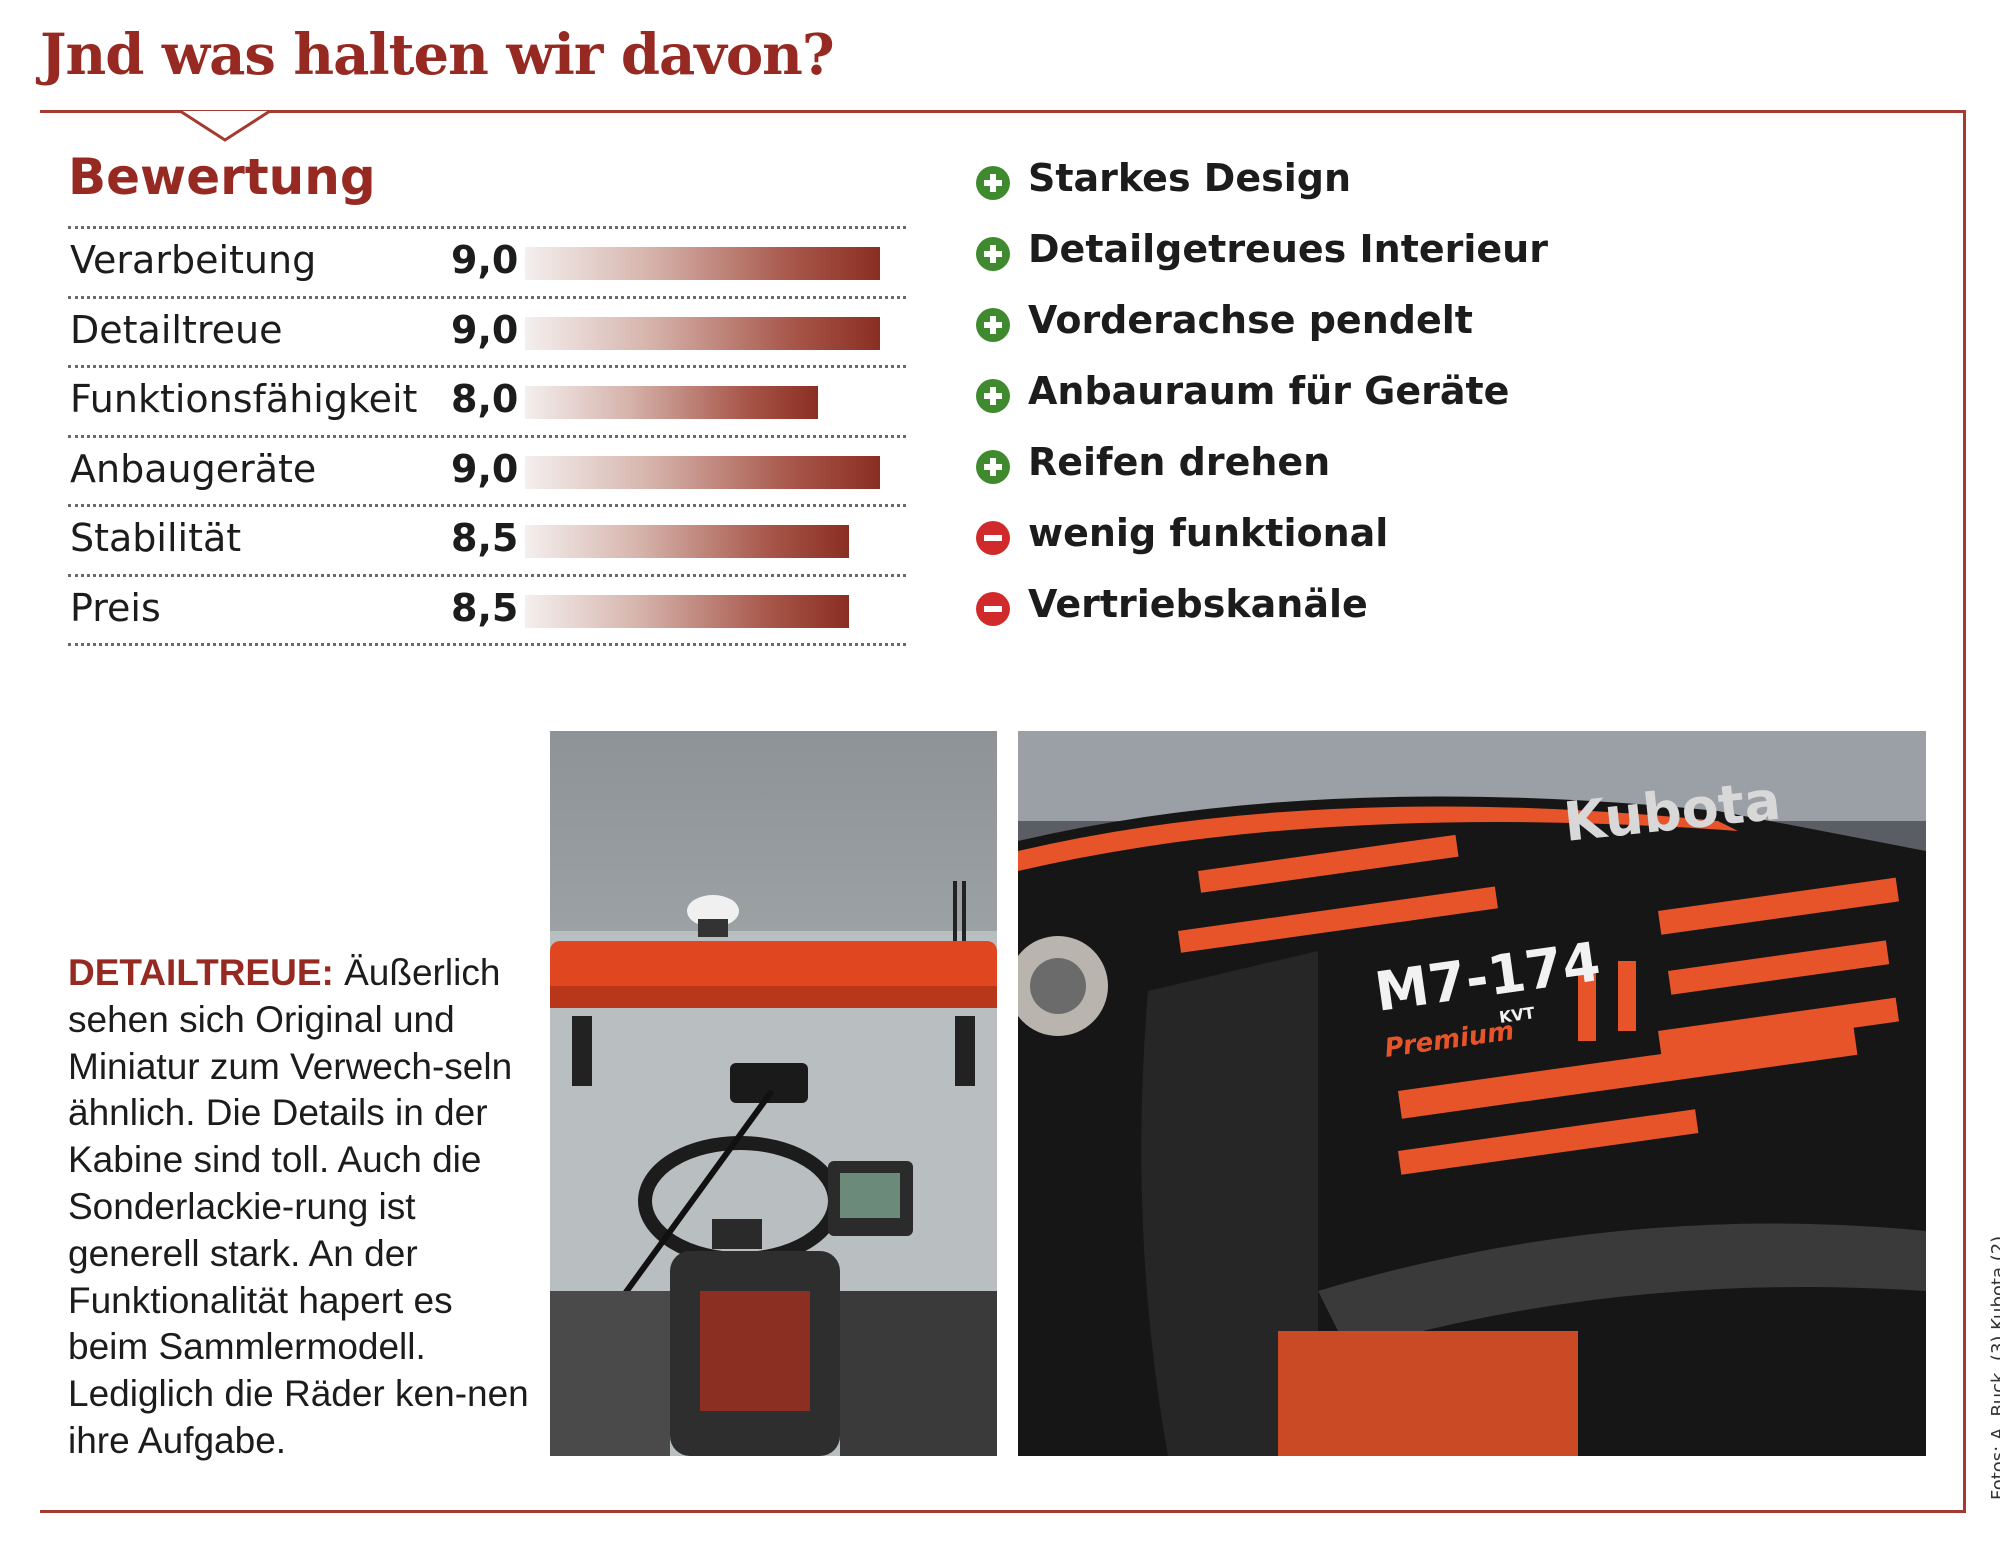  What do you see at coordinates (176, 329) in the screenshot?
I see `rating-label: Detailtreue` at bounding box center [176, 329].